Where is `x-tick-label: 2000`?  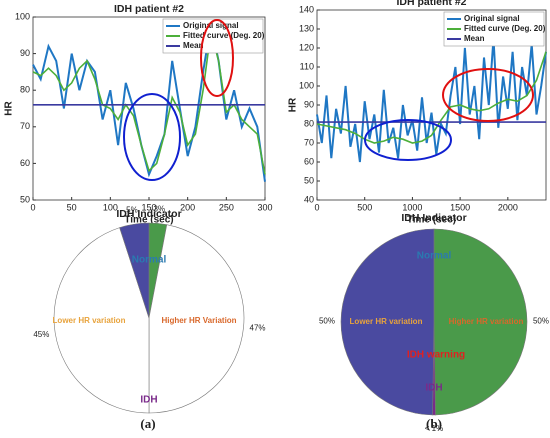 x-tick-label: 2000 is located at coordinates (508, 207).